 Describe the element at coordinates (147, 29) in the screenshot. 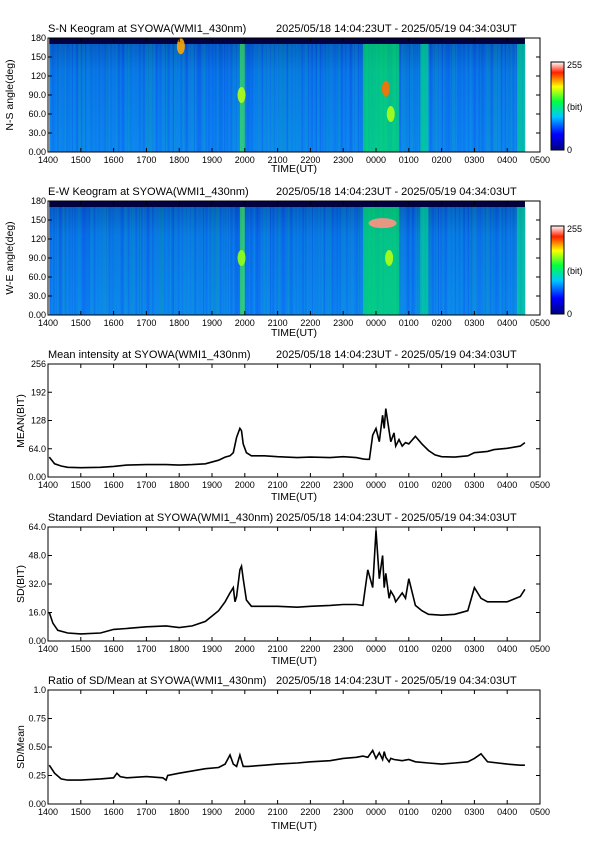

I see `panel-title: S-N Keogram at SYOWA(WMI1_430nm)` at that location.